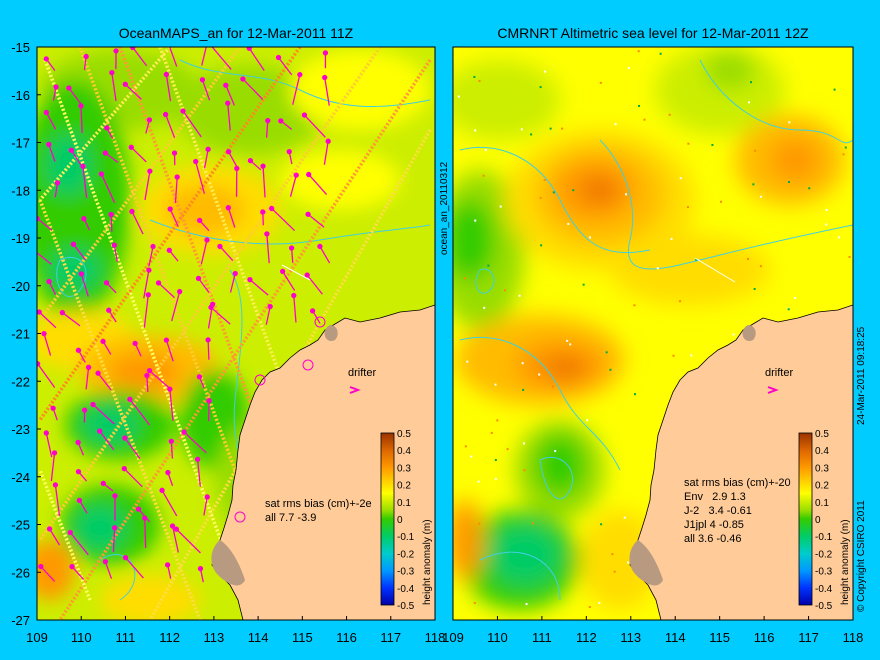  What do you see at coordinates (26, 334) in the screenshot?
I see `left-lat-axis: -15 -16 -17 -18 -19 -20 -21 -22 -23 -24 -25 -26 -27` at bounding box center [26, 334].